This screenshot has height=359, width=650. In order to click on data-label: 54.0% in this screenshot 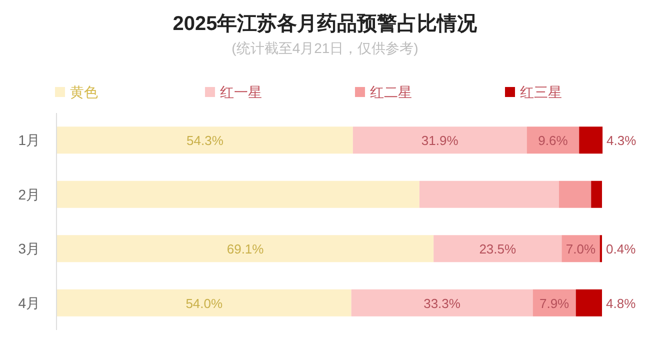, I will do `click(205, 303)`.